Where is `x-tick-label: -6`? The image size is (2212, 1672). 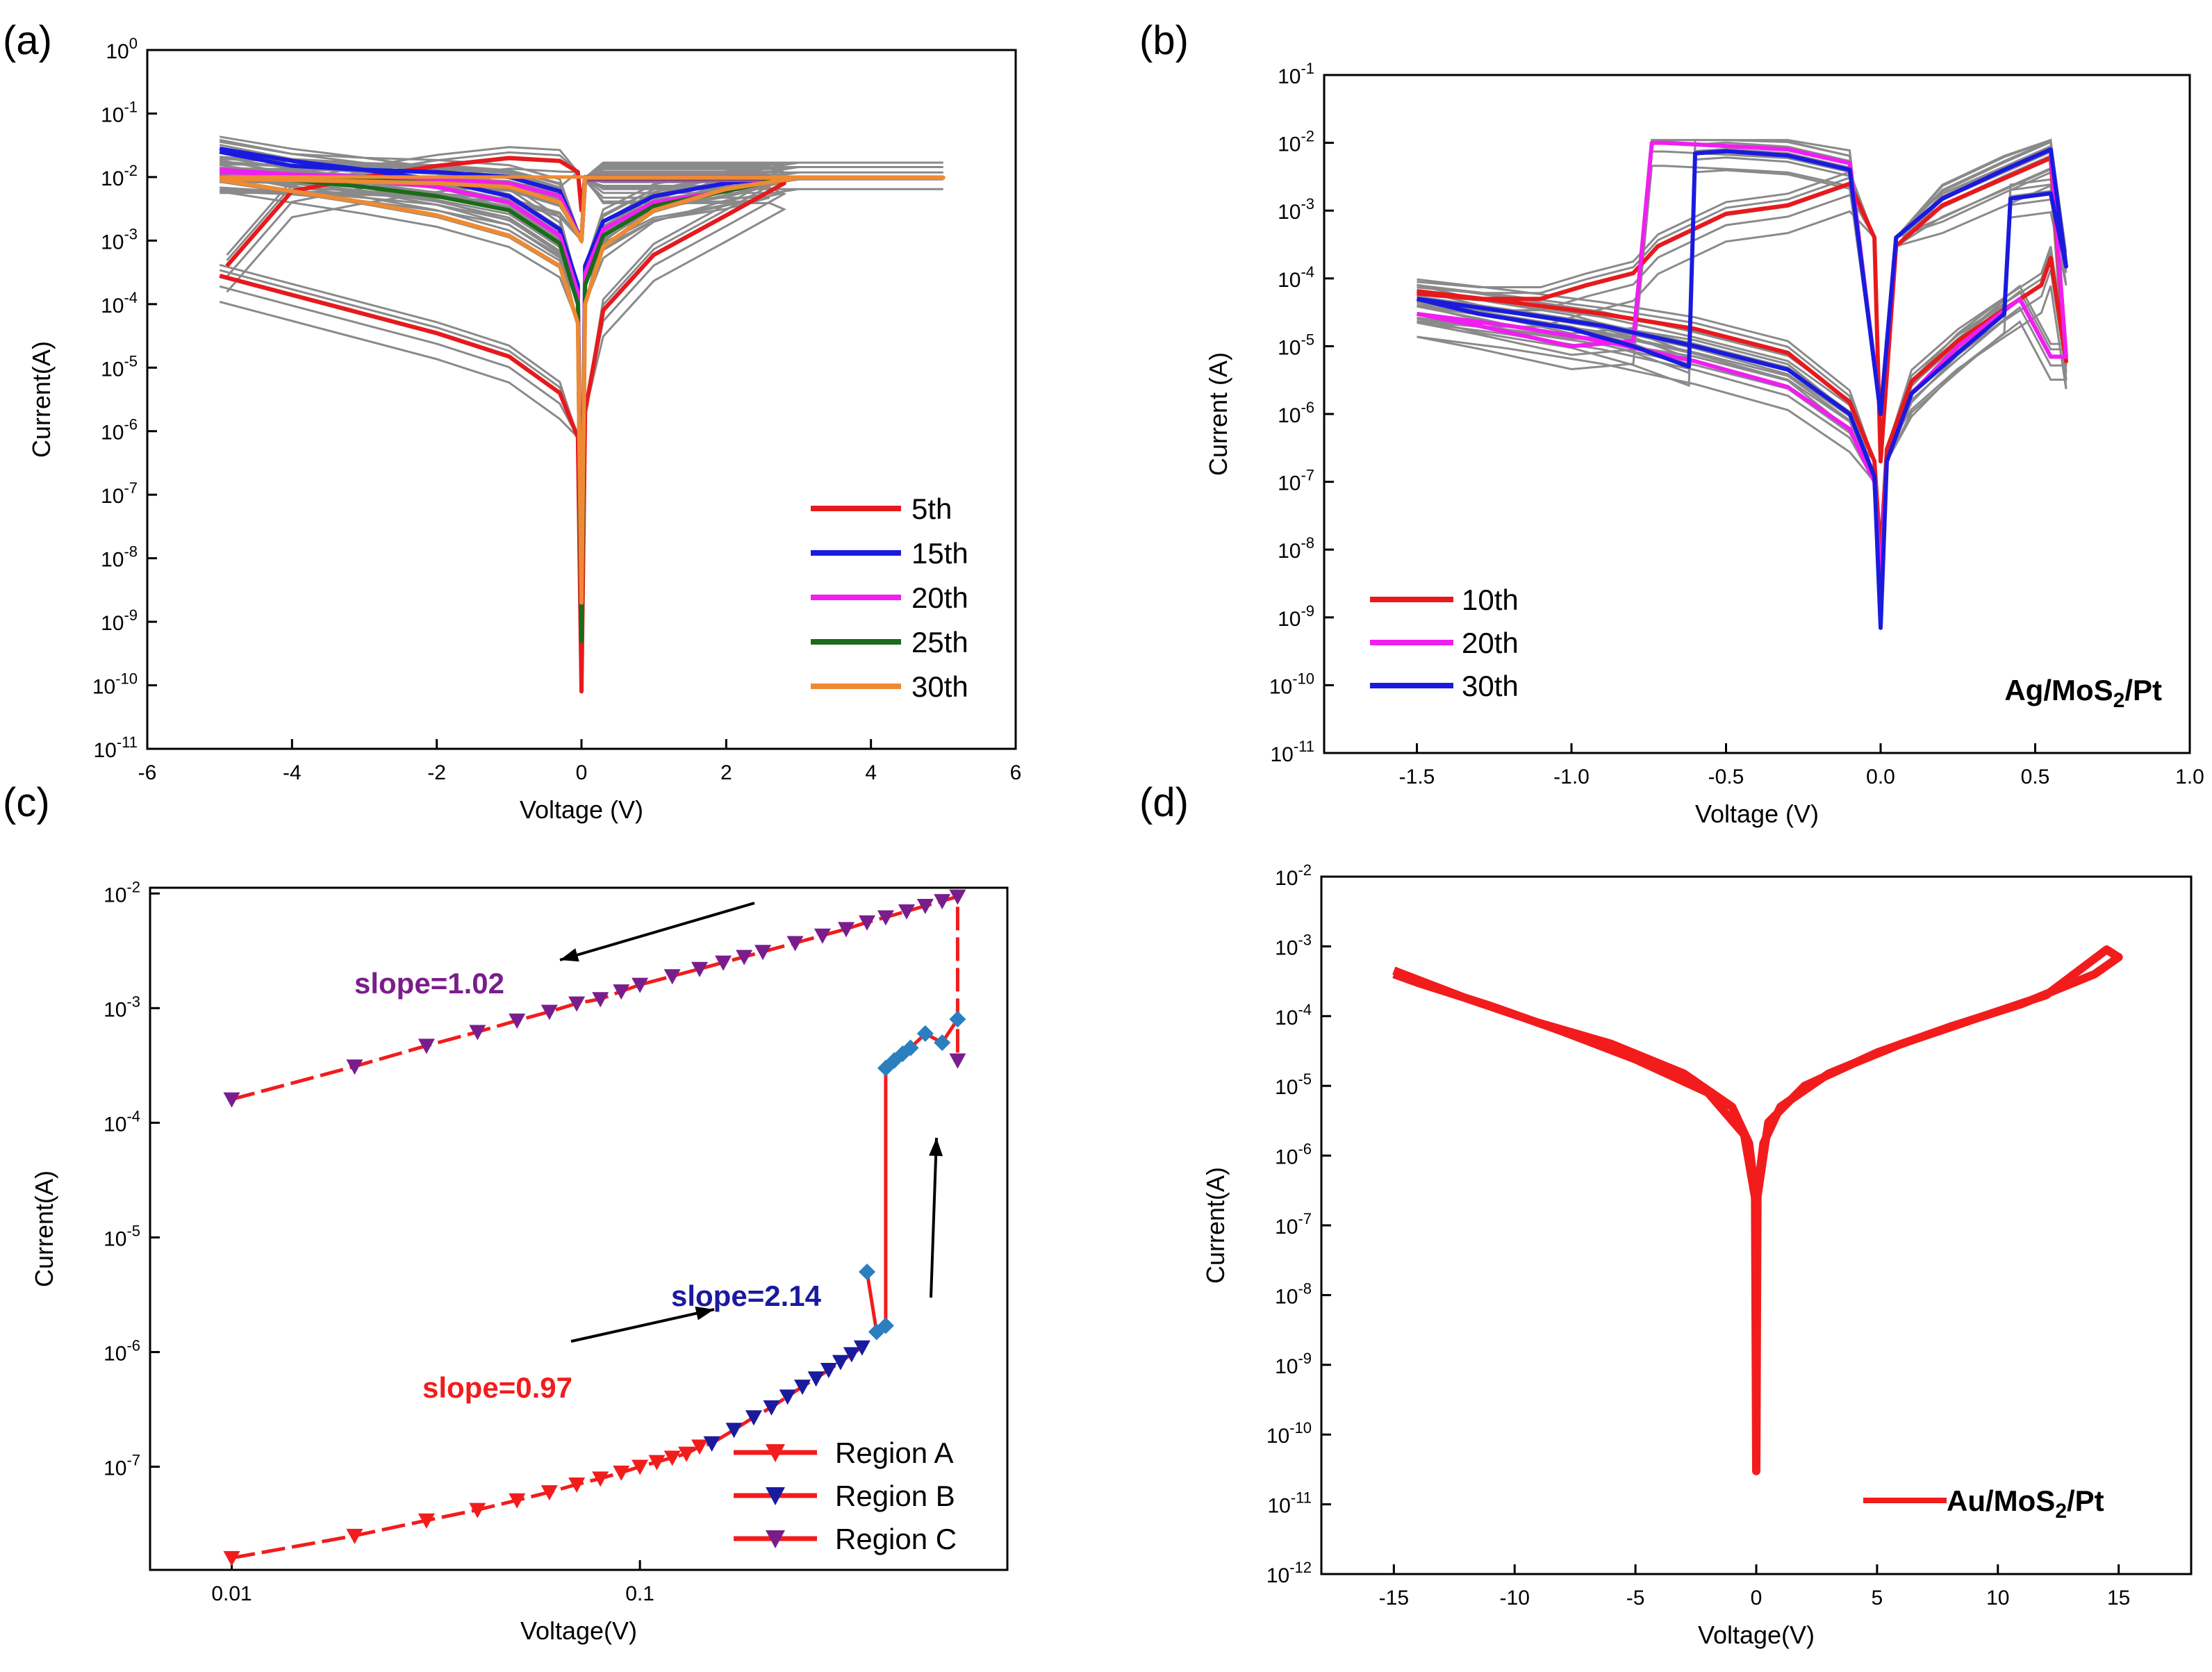
x-tick-label: -6 is located at coordinates (147, 772).